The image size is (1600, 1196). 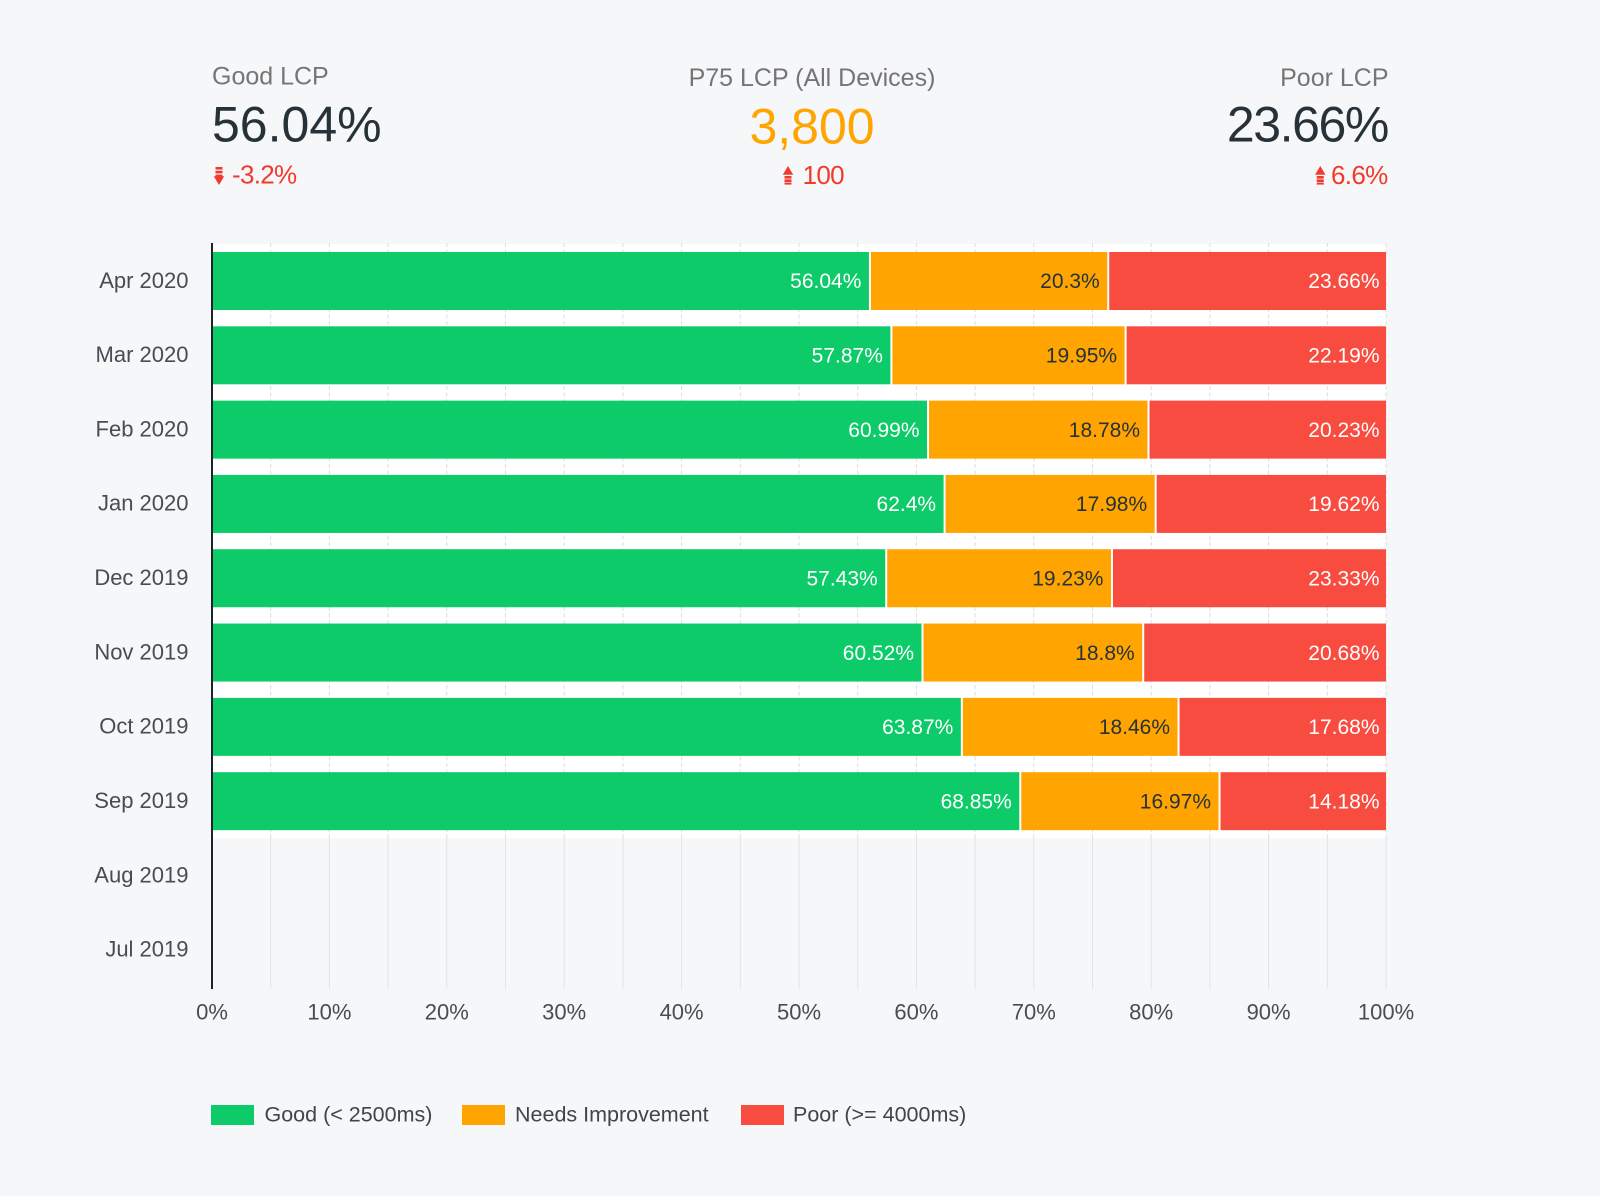 What do you see at coordinates (1359, 175) in the screenshot?
I see `svg-text: 6.6%` at bounding box center [1359, 175].